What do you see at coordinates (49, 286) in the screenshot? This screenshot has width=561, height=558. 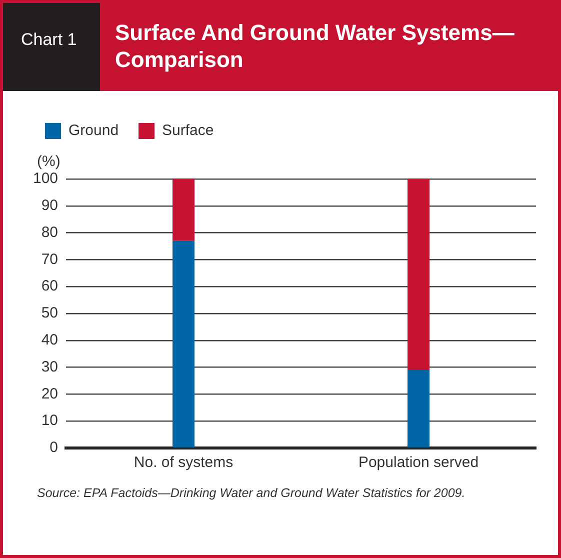 I see `y-tick-label: 60` at bounding box center [49, 286].